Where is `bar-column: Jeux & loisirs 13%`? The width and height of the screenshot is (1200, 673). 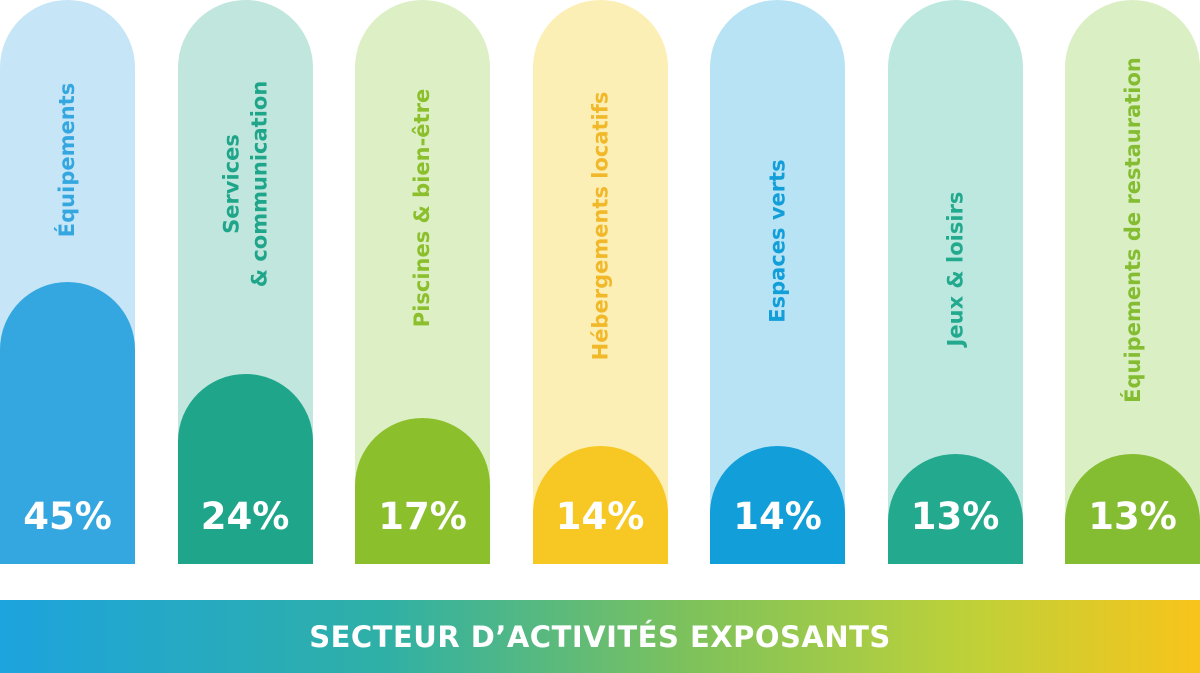 bar-column: Jeux & loisirs 13% is located at coordinates (955, 282).